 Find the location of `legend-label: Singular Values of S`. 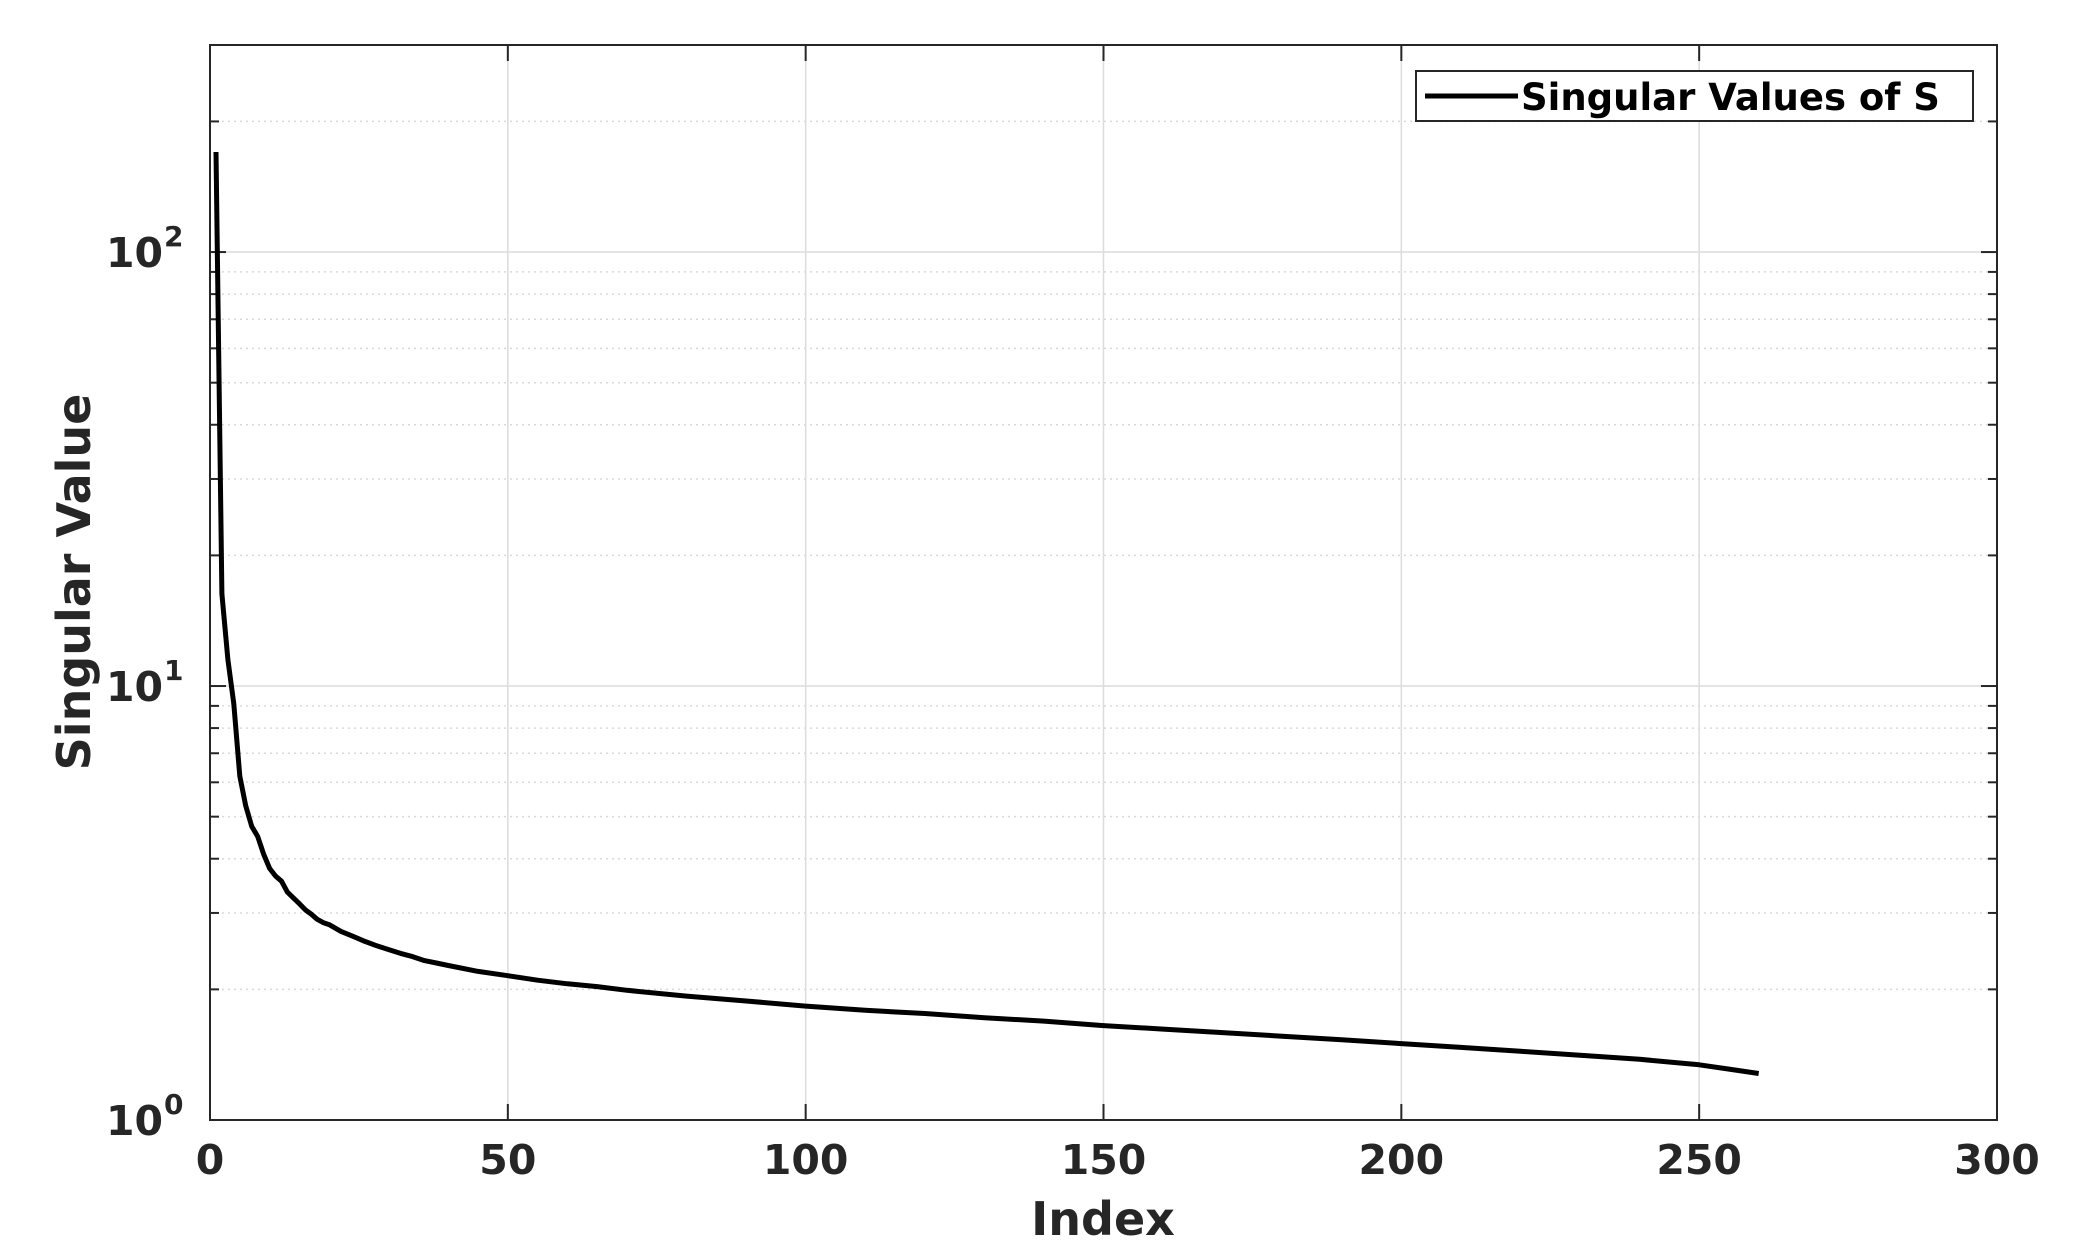

legend-label: Singular Values of S is located at coordinates (1730, 97).